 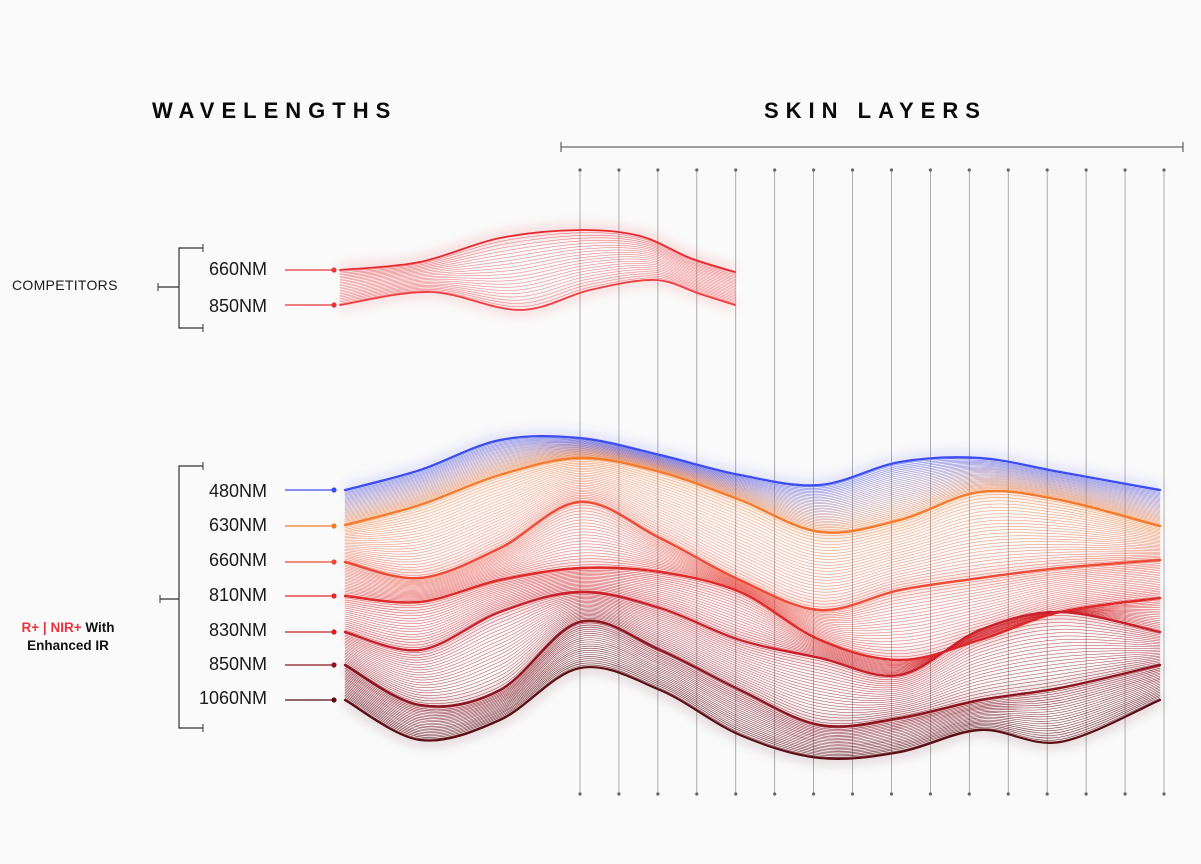 What do you see at coordinates (238, 595) in the screenshot?
I see `product-wavelength-810: 810NM` at bounding box center [238, 595].